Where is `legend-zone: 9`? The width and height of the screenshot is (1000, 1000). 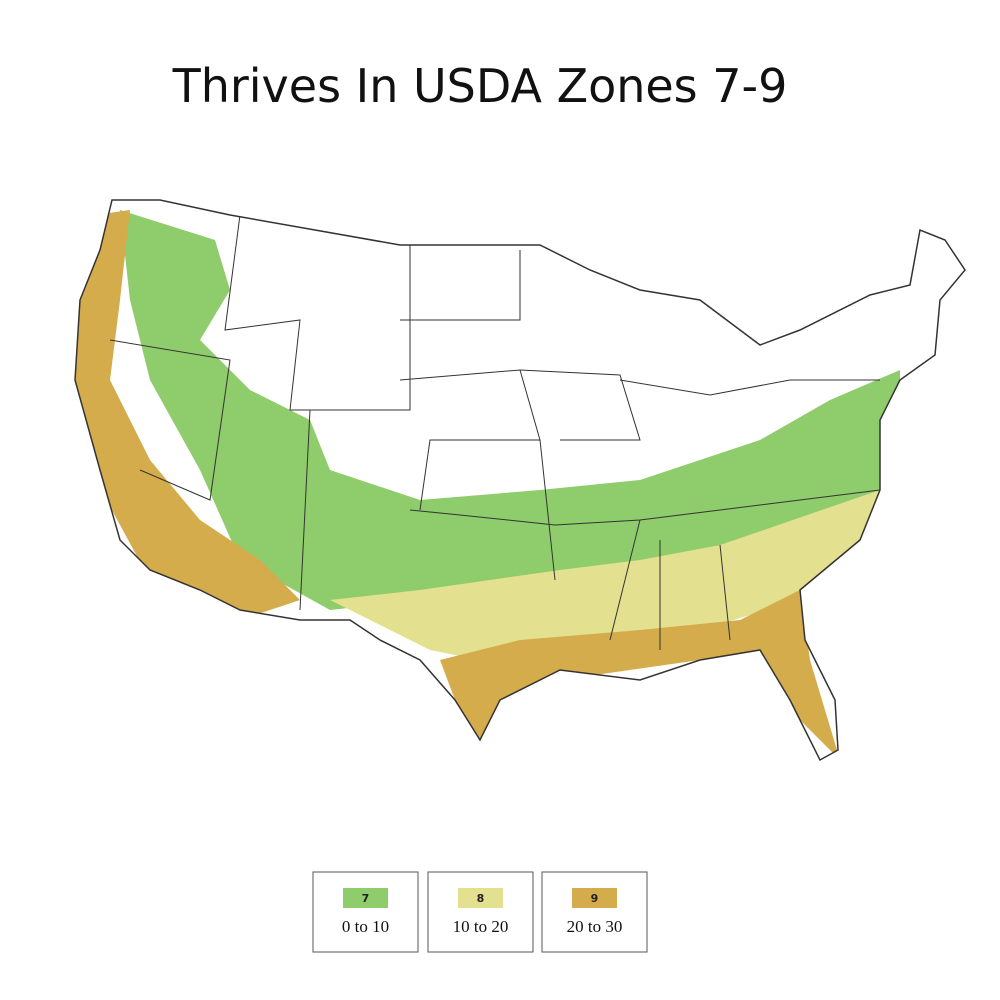 legend-zone: 9 is located at coordinates (595, 898).